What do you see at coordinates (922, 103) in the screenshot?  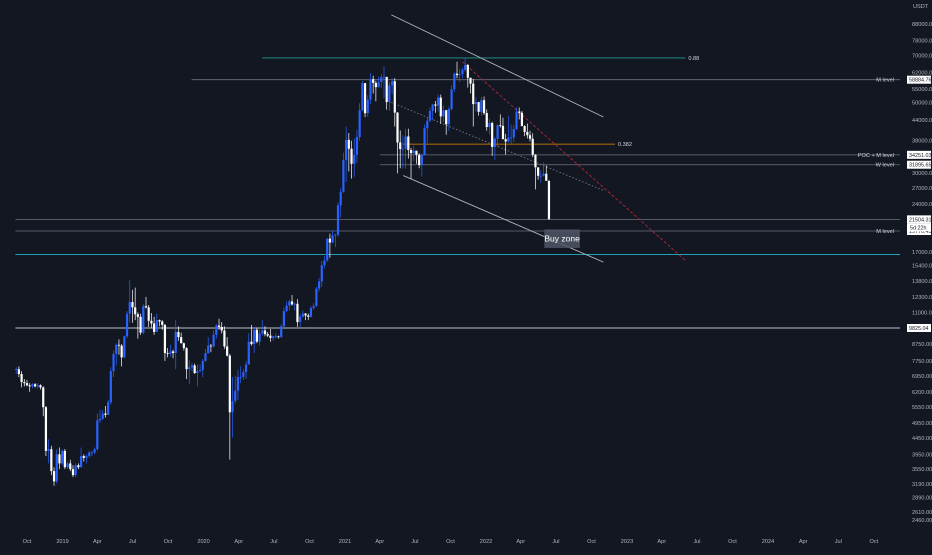 I see `price-tick-label: 50000.00` at bounding box center [922, 103].